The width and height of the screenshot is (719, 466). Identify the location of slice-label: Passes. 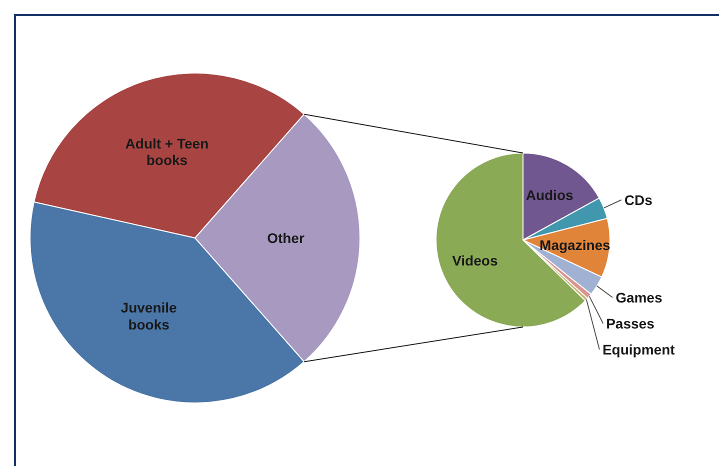
(630, 324).